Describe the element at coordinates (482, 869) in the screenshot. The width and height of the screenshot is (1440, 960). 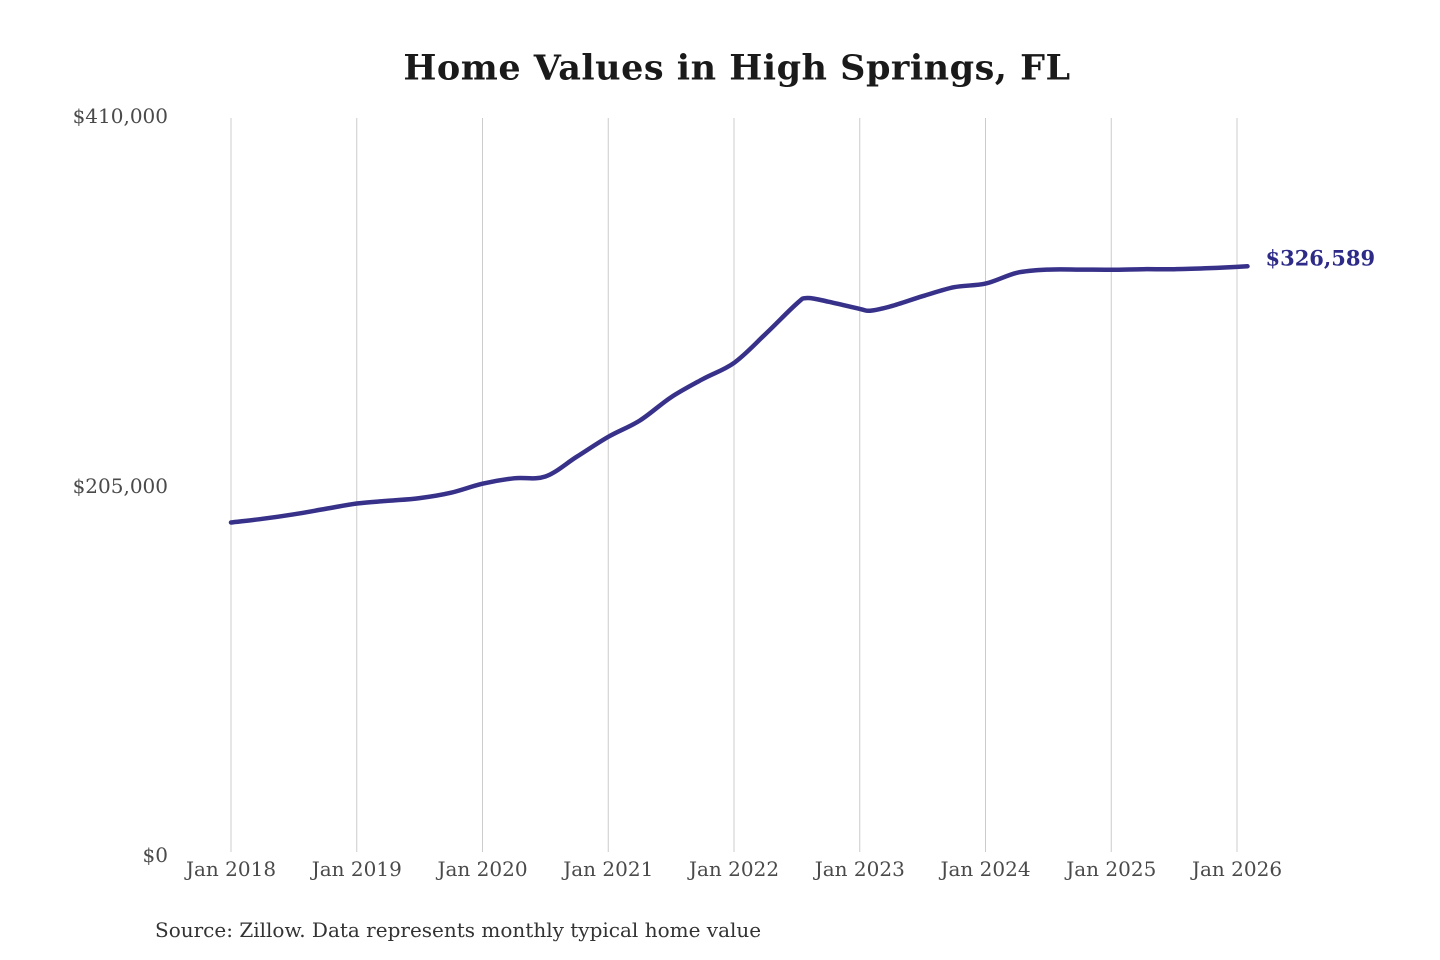
I see `x-axis-label: Jan 2020` at that location.